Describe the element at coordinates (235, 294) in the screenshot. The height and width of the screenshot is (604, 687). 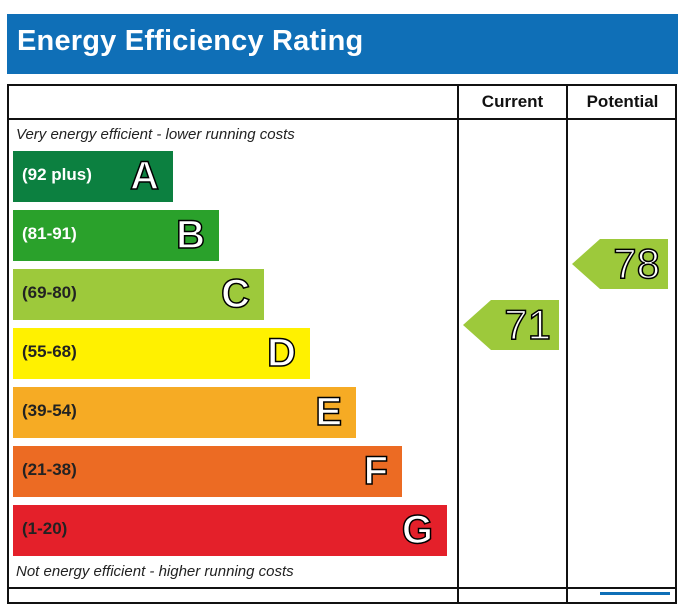
I see `band-letter: C` at that location.